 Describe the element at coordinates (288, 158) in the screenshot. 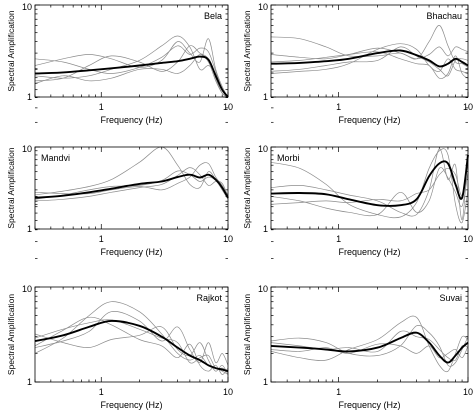

I see `station-label: Morbi` at that location.